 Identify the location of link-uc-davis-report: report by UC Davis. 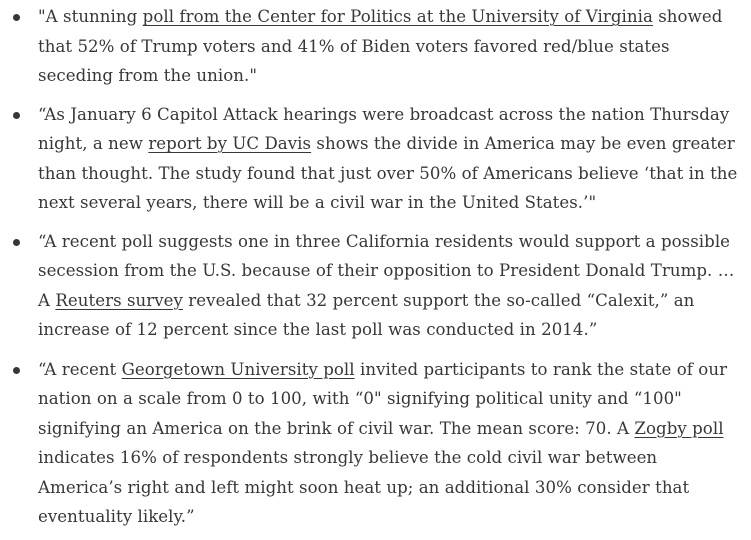
(230, 143).